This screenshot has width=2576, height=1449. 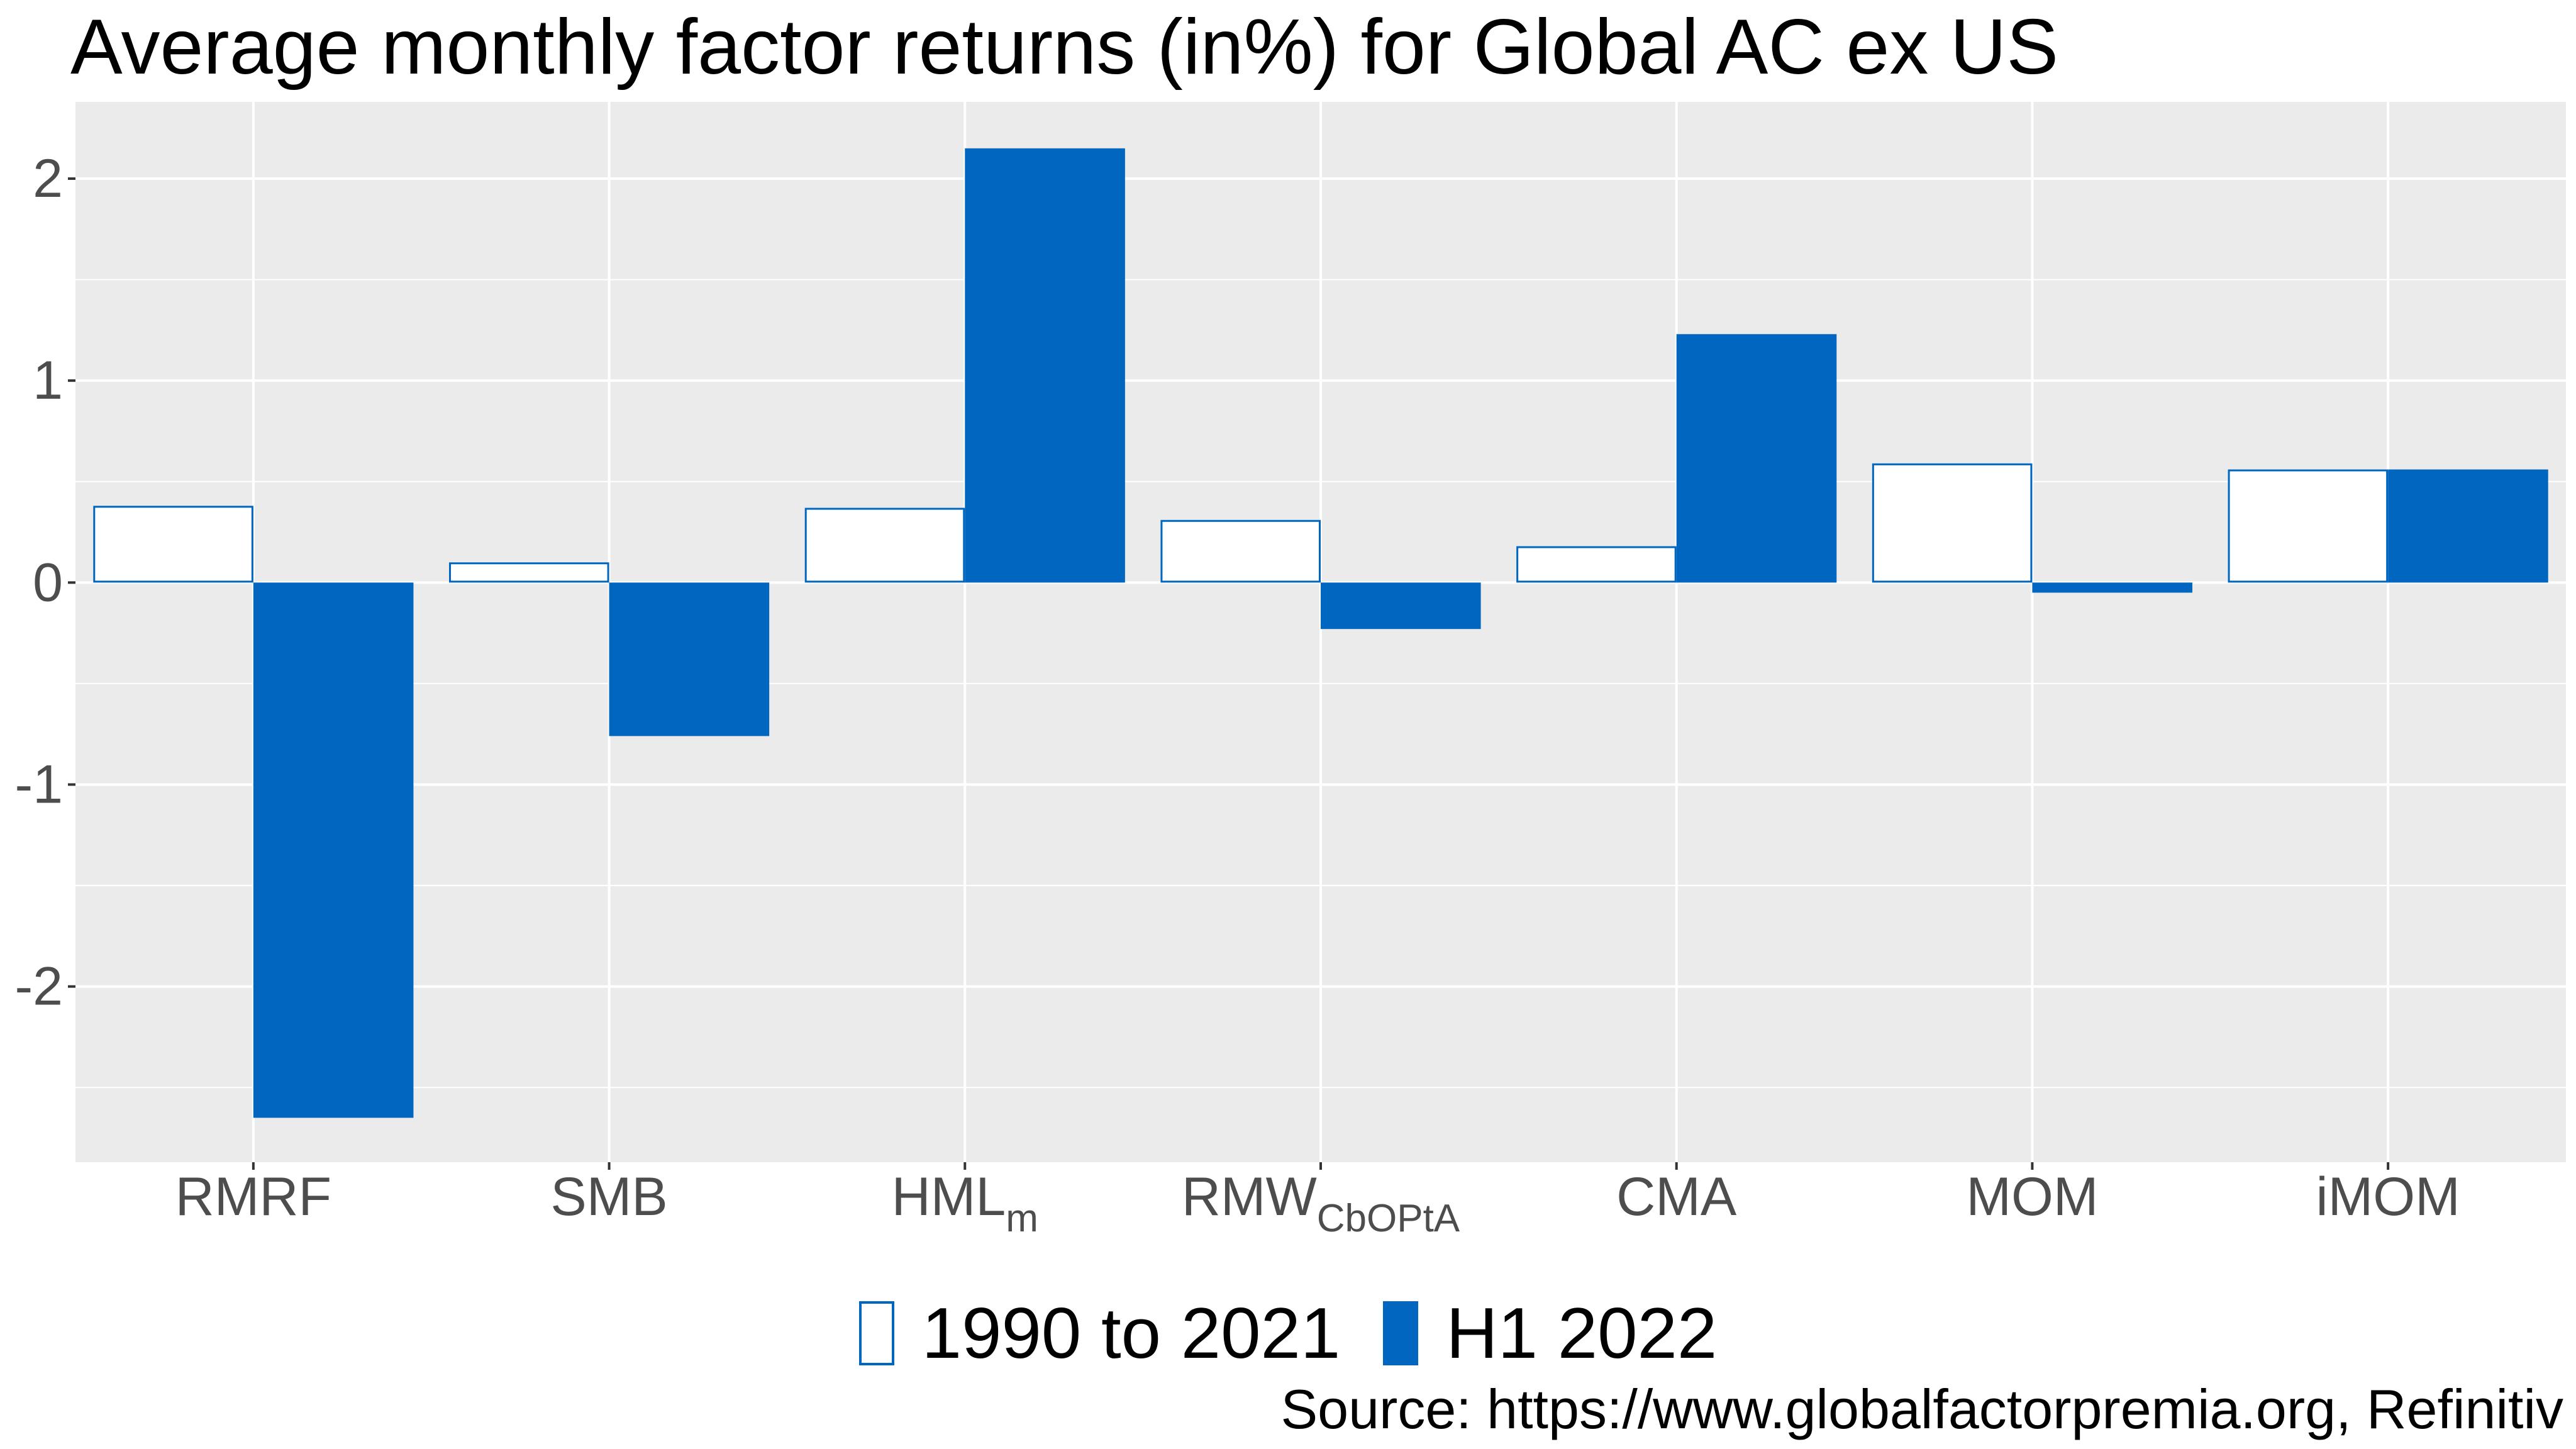 I want to click on y-axis: -2 -1 0 1 2, so click(x=45, y=582).